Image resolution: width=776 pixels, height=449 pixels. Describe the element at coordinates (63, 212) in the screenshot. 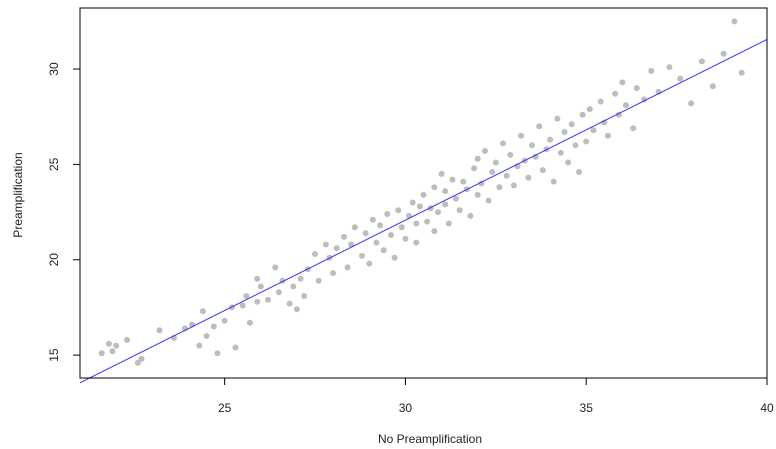

I see `y-axis-ticks: 15 20 25 30` at that location.